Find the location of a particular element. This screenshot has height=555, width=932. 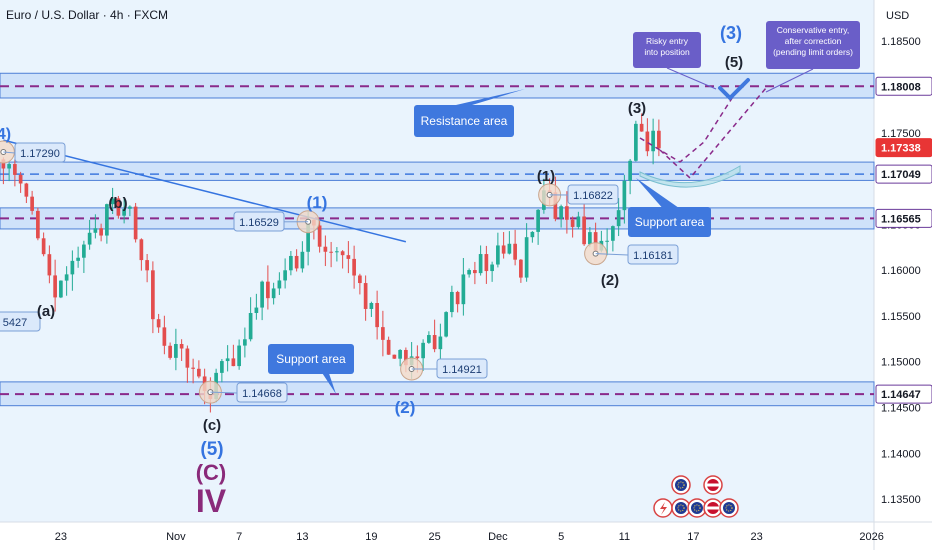

us-flag-icon is located at coordinates (713, 485).